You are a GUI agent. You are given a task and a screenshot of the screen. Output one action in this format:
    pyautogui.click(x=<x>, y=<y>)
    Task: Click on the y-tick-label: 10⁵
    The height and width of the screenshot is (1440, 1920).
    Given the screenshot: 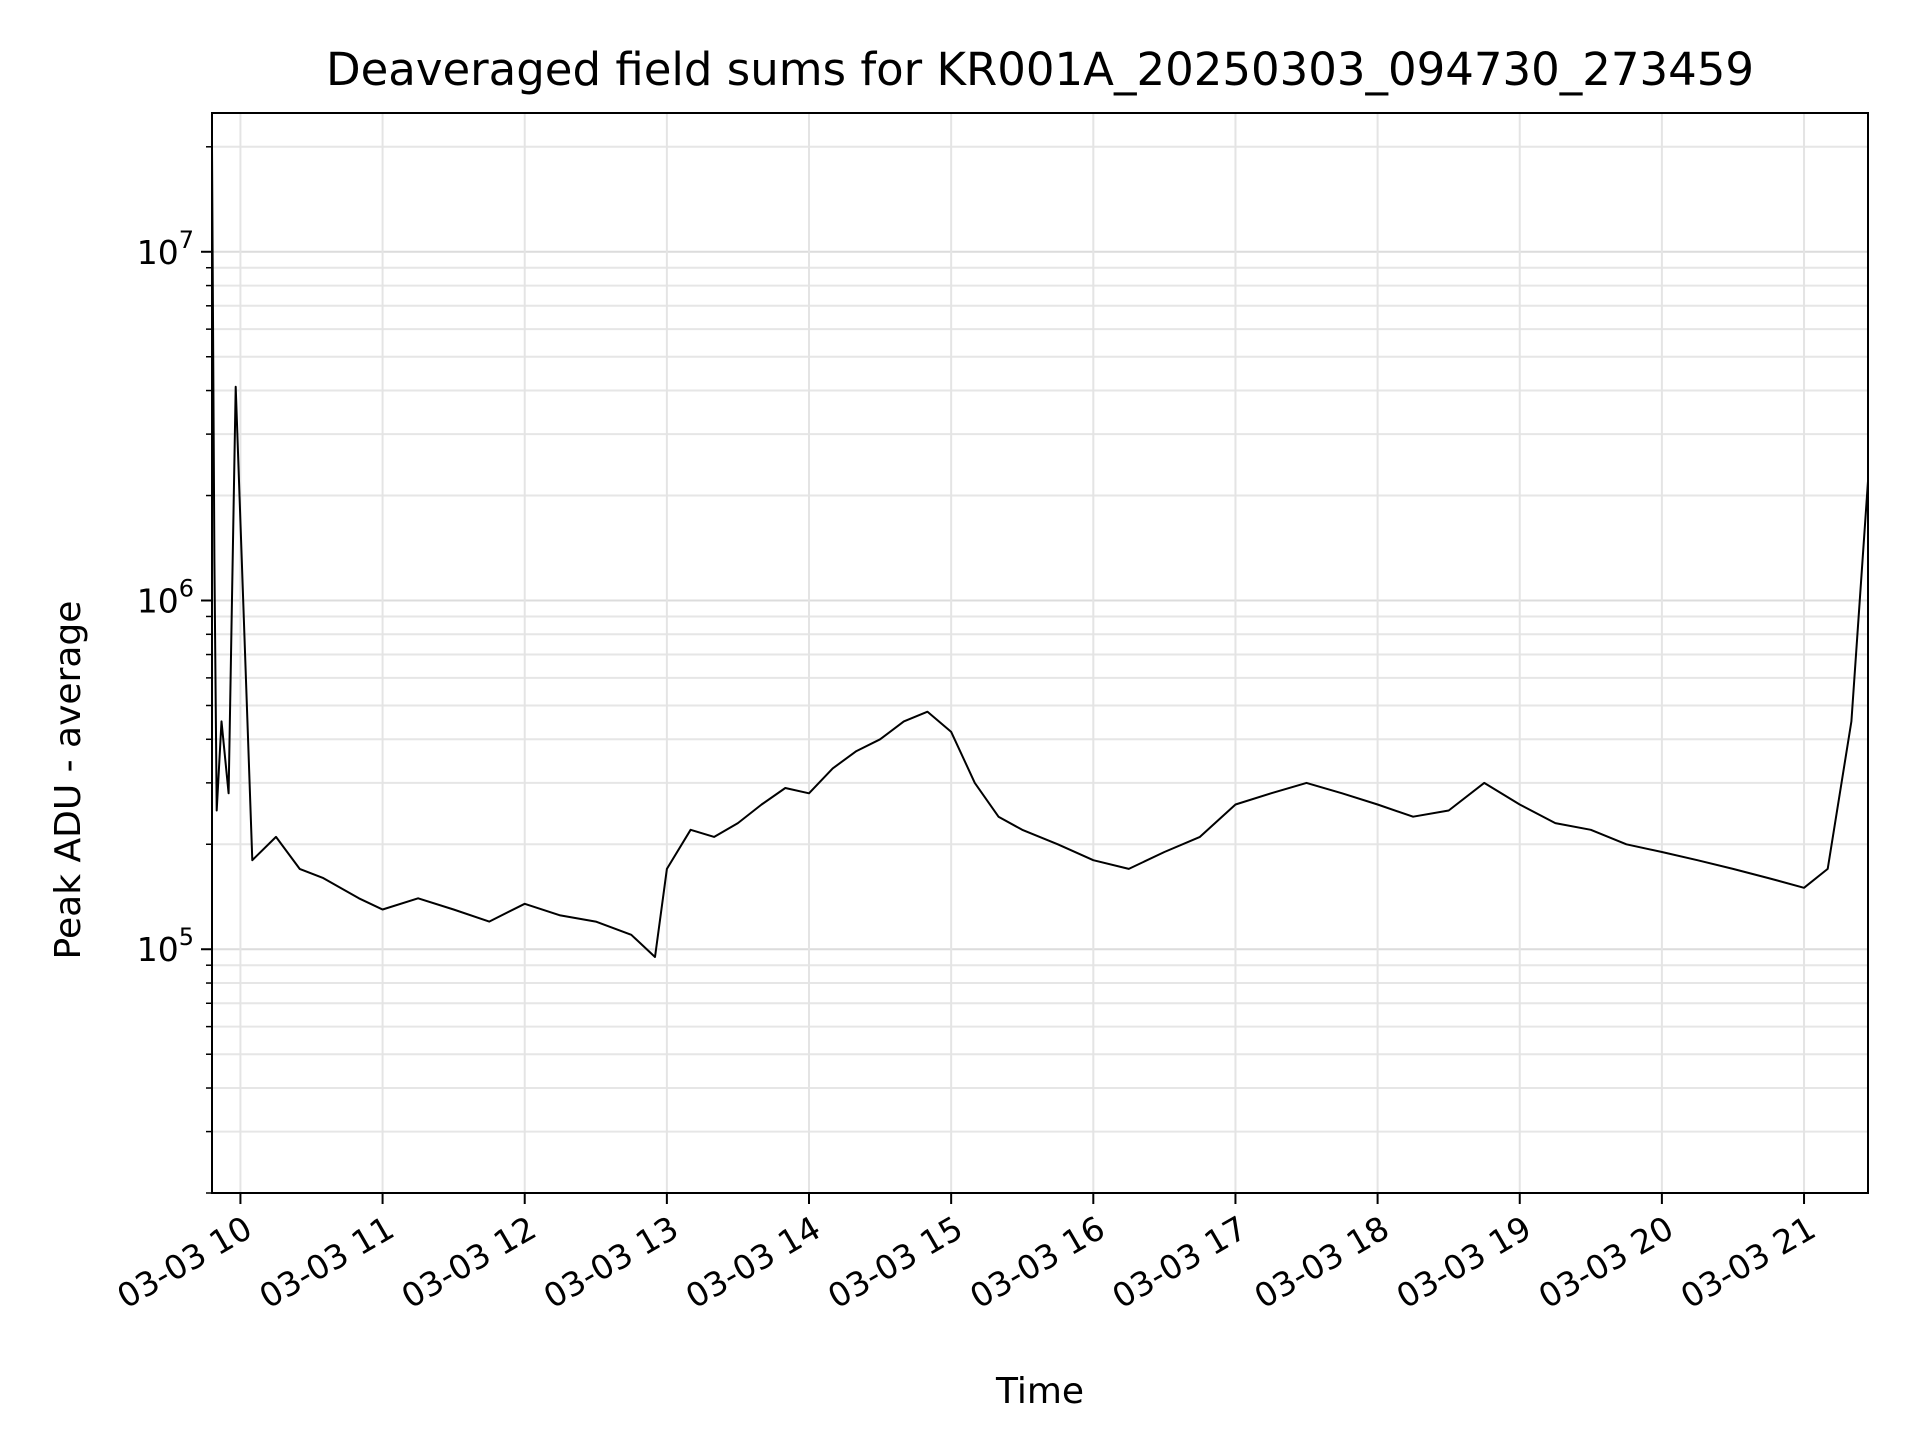 What is the action you would take?
    pyautogui.click(x=165, y=946)
    